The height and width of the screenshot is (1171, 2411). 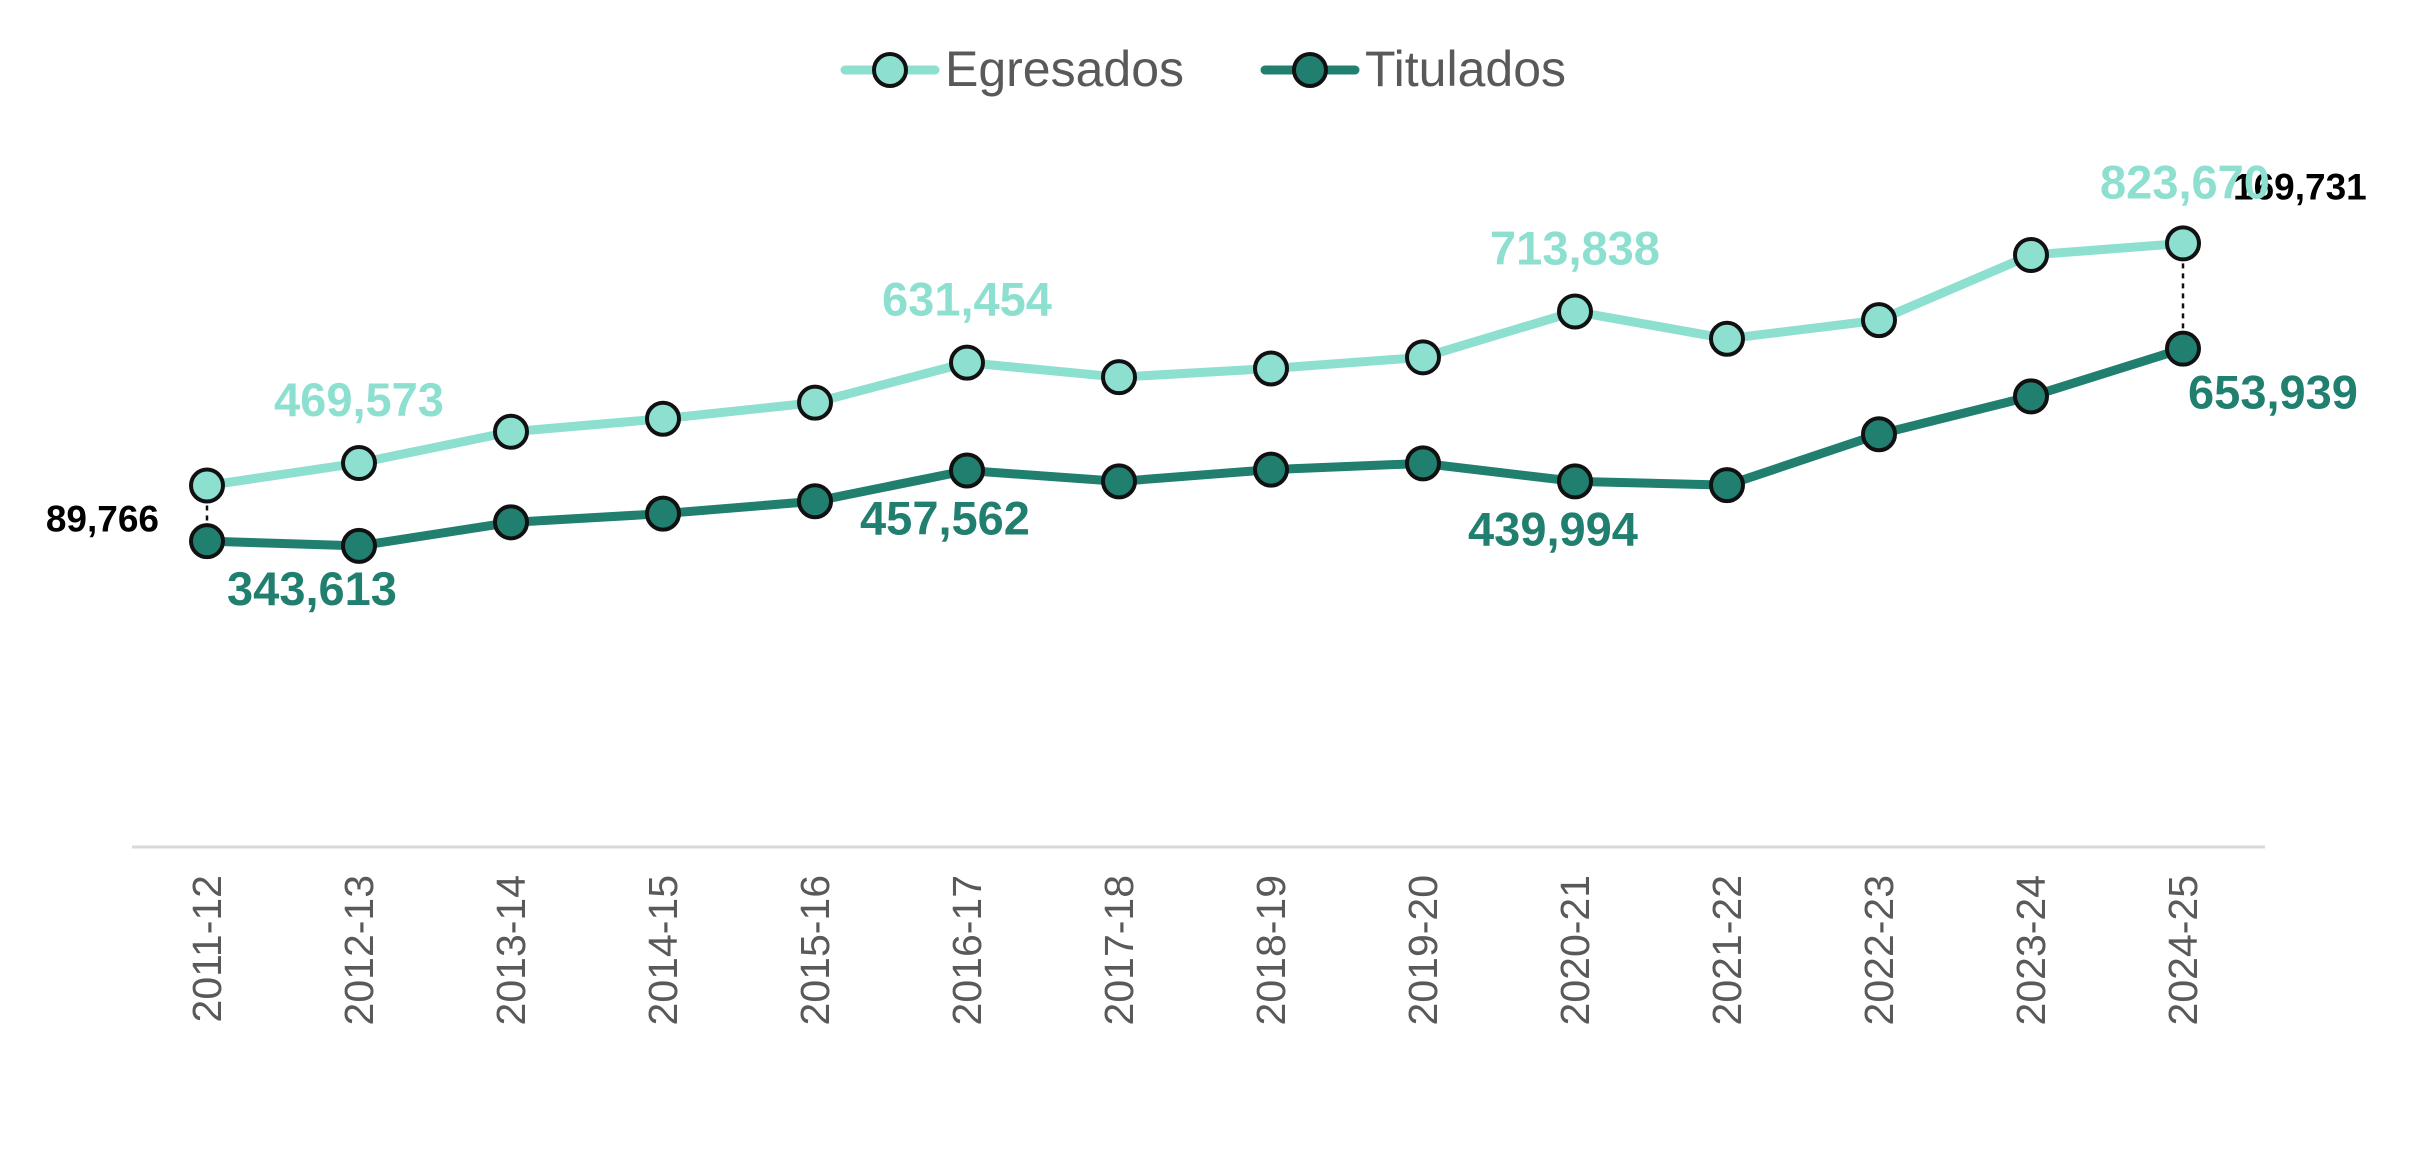 I want to click on x-tick-label: 2022-23, so click(x=1879, y=950).